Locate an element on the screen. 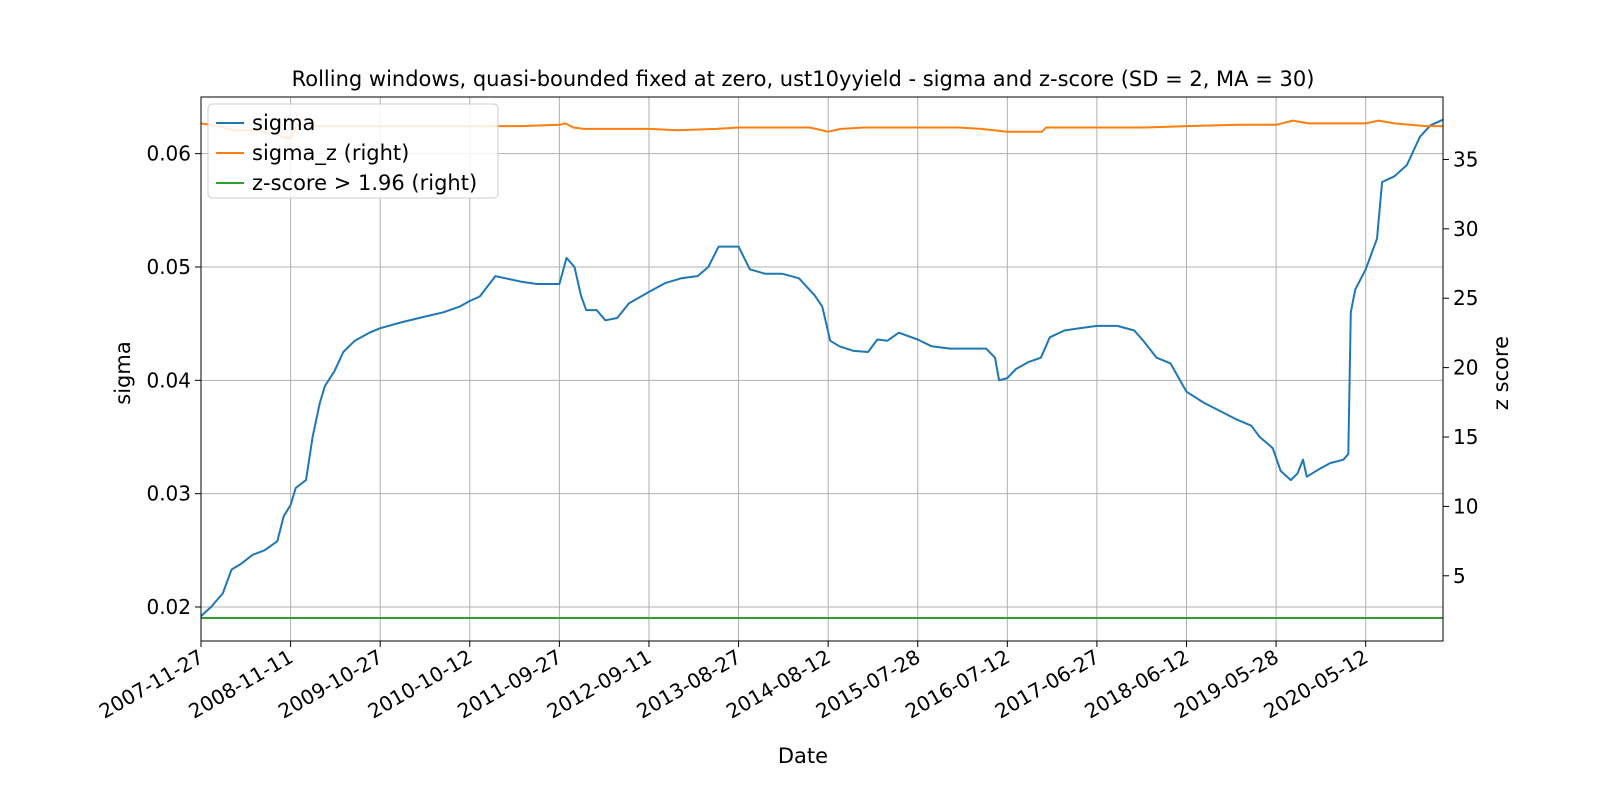 Image resolution: width=1600 pixels, height=800 pixels. legend-box is located at coordinates (353, 151).